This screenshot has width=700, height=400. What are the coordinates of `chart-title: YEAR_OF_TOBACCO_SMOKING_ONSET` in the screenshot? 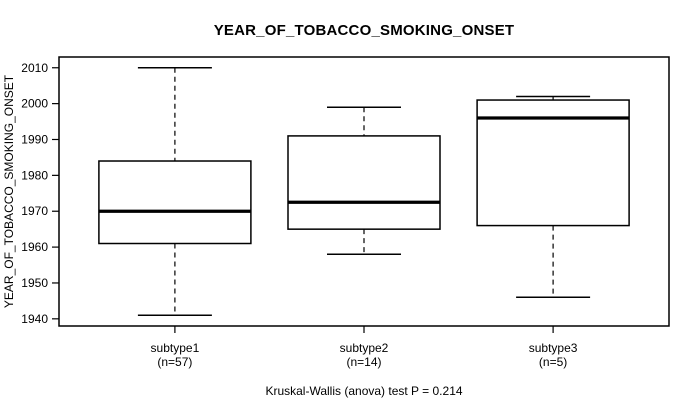 It's located at (364, 30).